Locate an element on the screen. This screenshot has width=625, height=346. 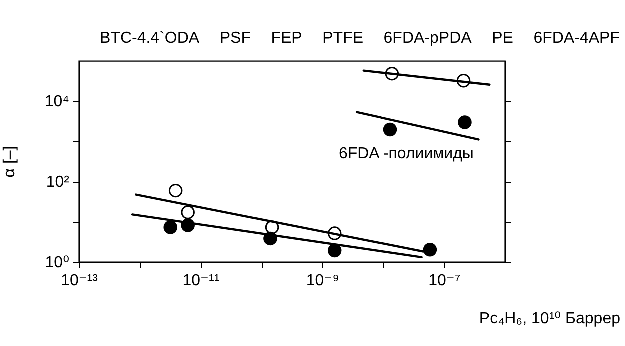
x-tick-label: 10⁻¹¹ is located at coordinates (201, 281).